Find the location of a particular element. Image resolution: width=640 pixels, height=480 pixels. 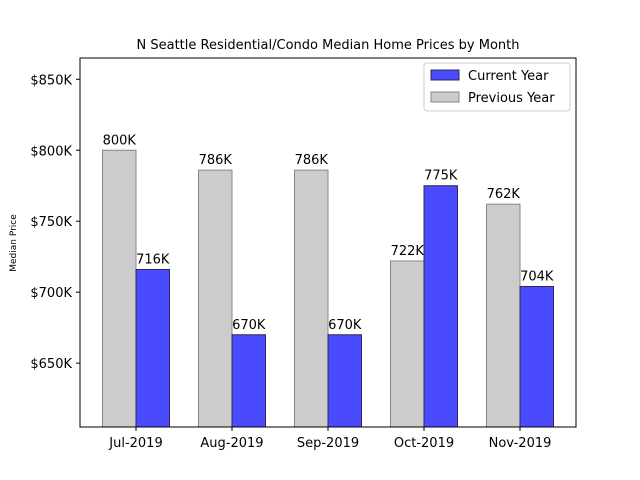

y-tick-label: $750K is located at coordinates (51, 222).